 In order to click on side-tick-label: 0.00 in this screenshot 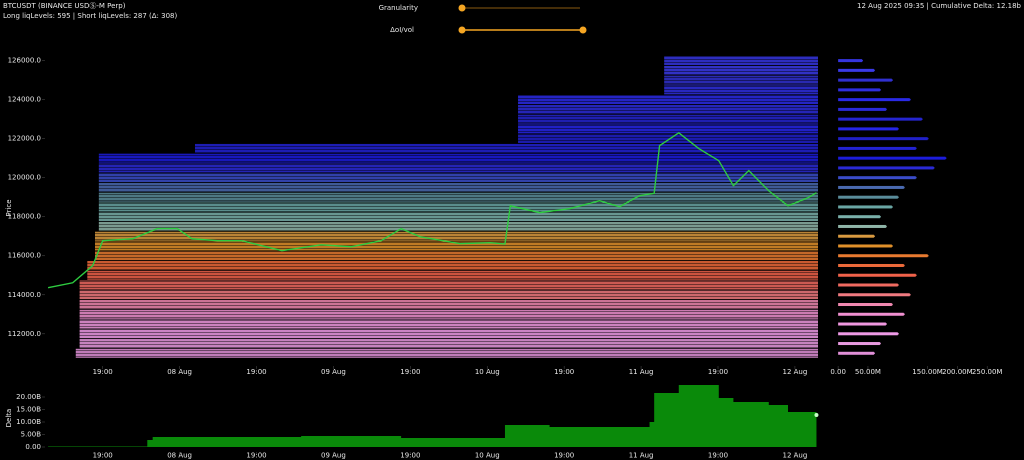, I will do `click(838, 372)`.